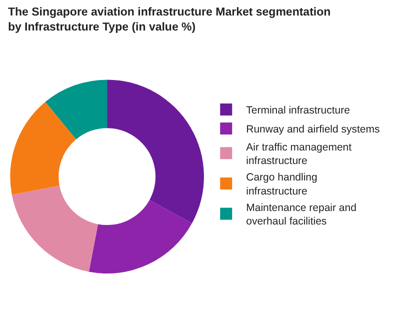 The height and width of the screenshot is (309, 397). Describe the element at coordinates (282, 185) in the screenshot. I see `legend-label: Cargo handling infrastructure` at that location.